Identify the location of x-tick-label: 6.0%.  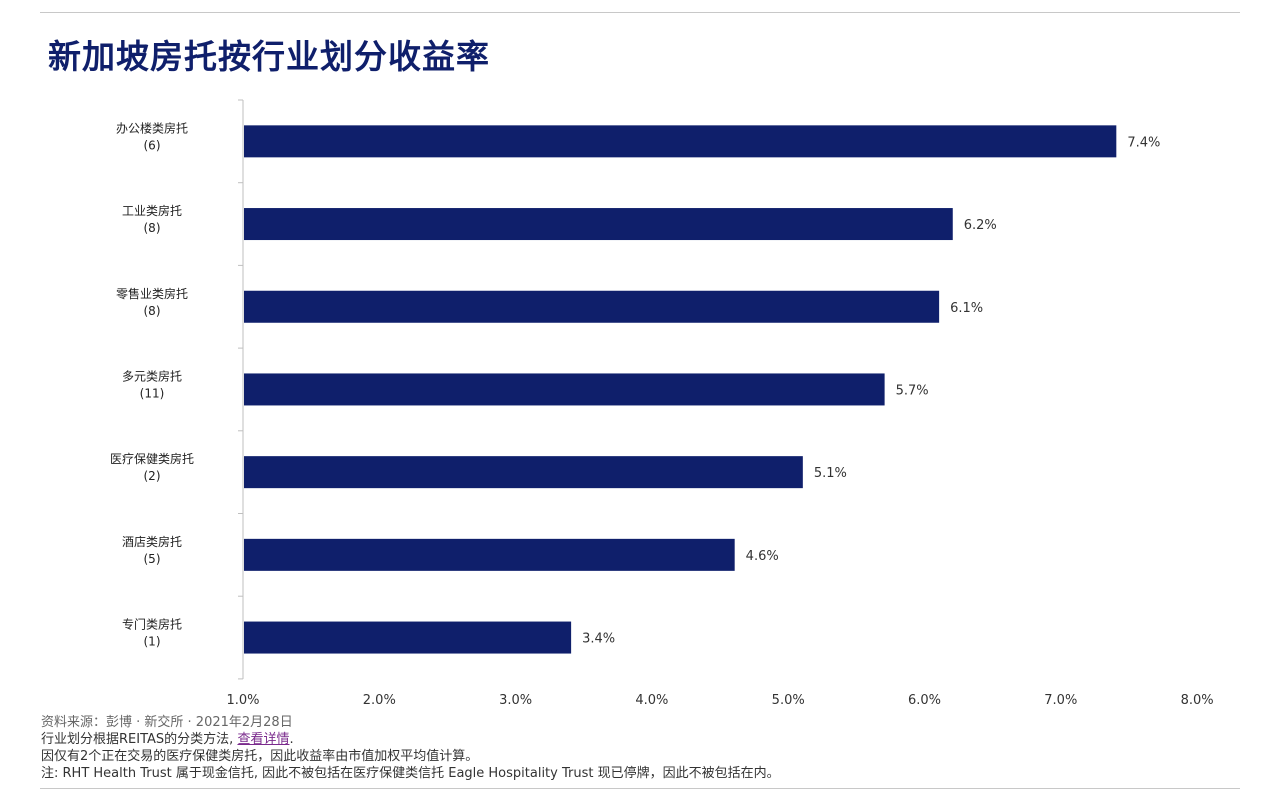
(924, 700).